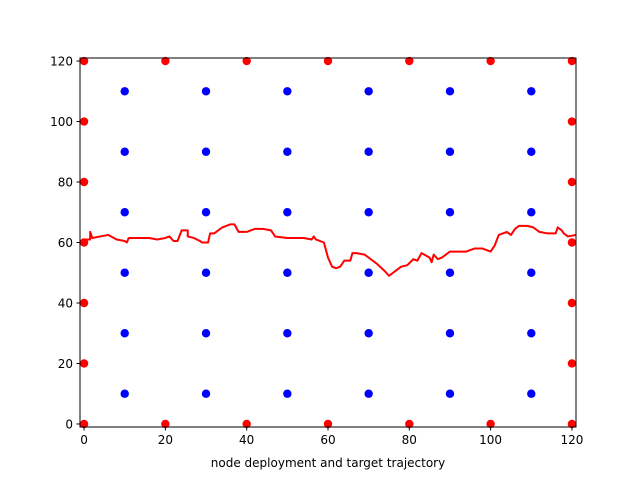 The height and width of the screenshot is (480, 640). I want to click on y-tick-label: 60, so click(65, 243).